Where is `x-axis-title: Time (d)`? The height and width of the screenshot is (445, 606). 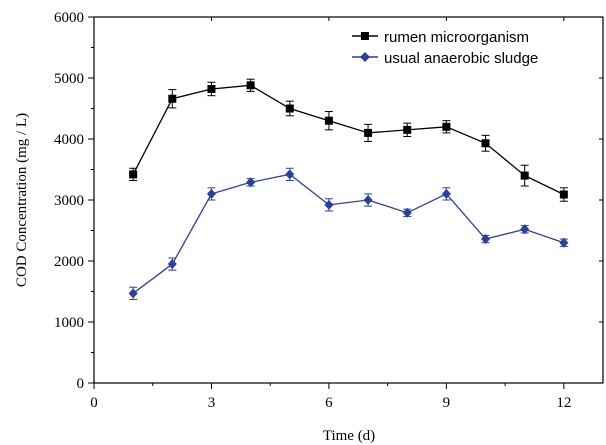
x-axis-title: Time (d) is located at coordinates (349, 436).